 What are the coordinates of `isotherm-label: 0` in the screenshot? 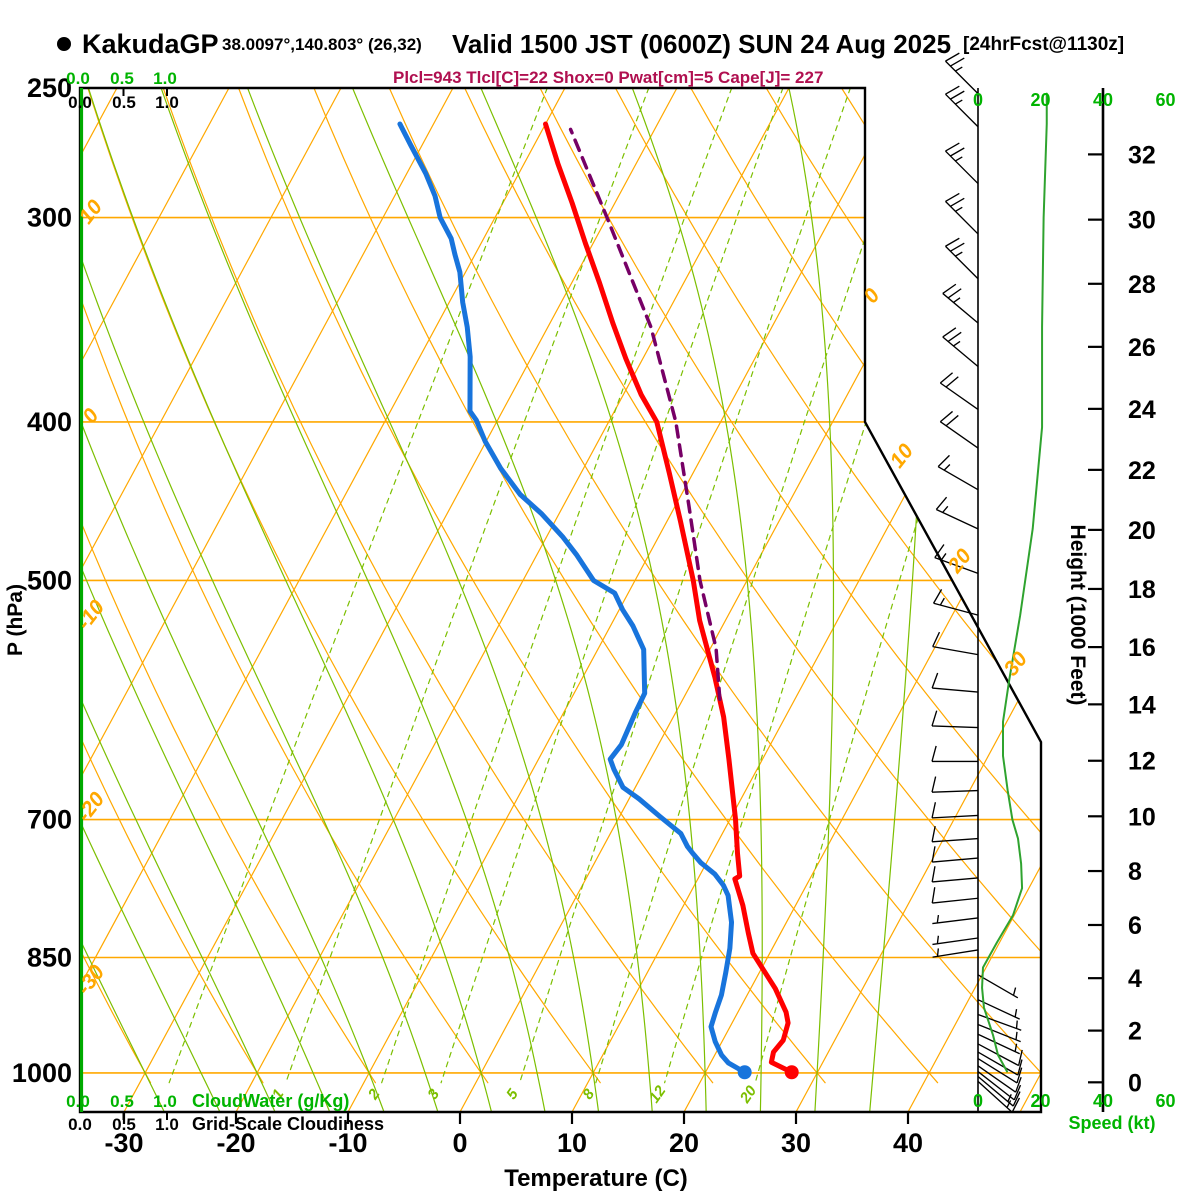 It's located at (872, 296).